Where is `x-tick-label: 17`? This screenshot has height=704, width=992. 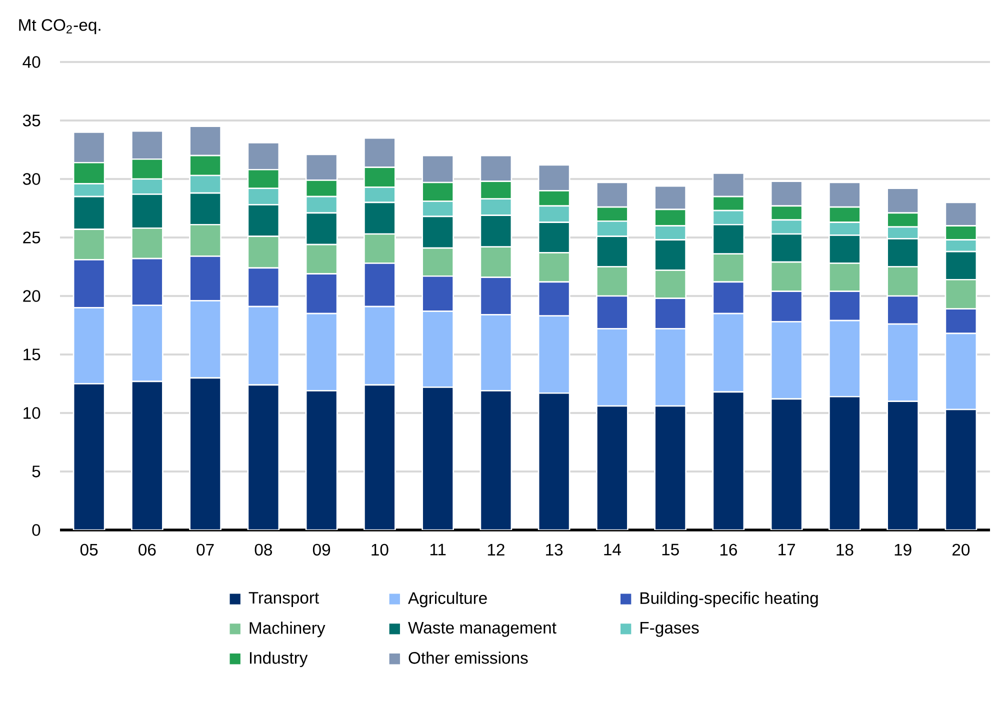
x-tick-label: 17 is located at coordinates (786, 550).